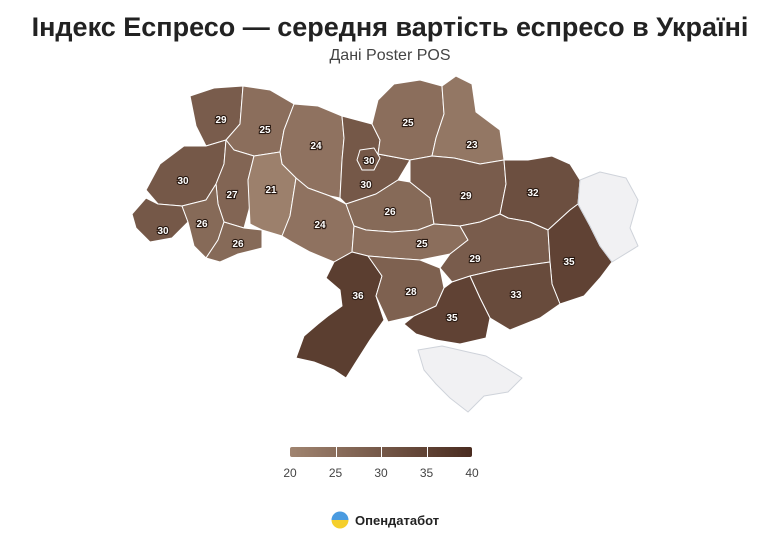 Image resolution: width=780 pixels, height=540 pixels. Describe the element at coordinates (340, 315) in the screenshot. I see `region-odesa` at that location.